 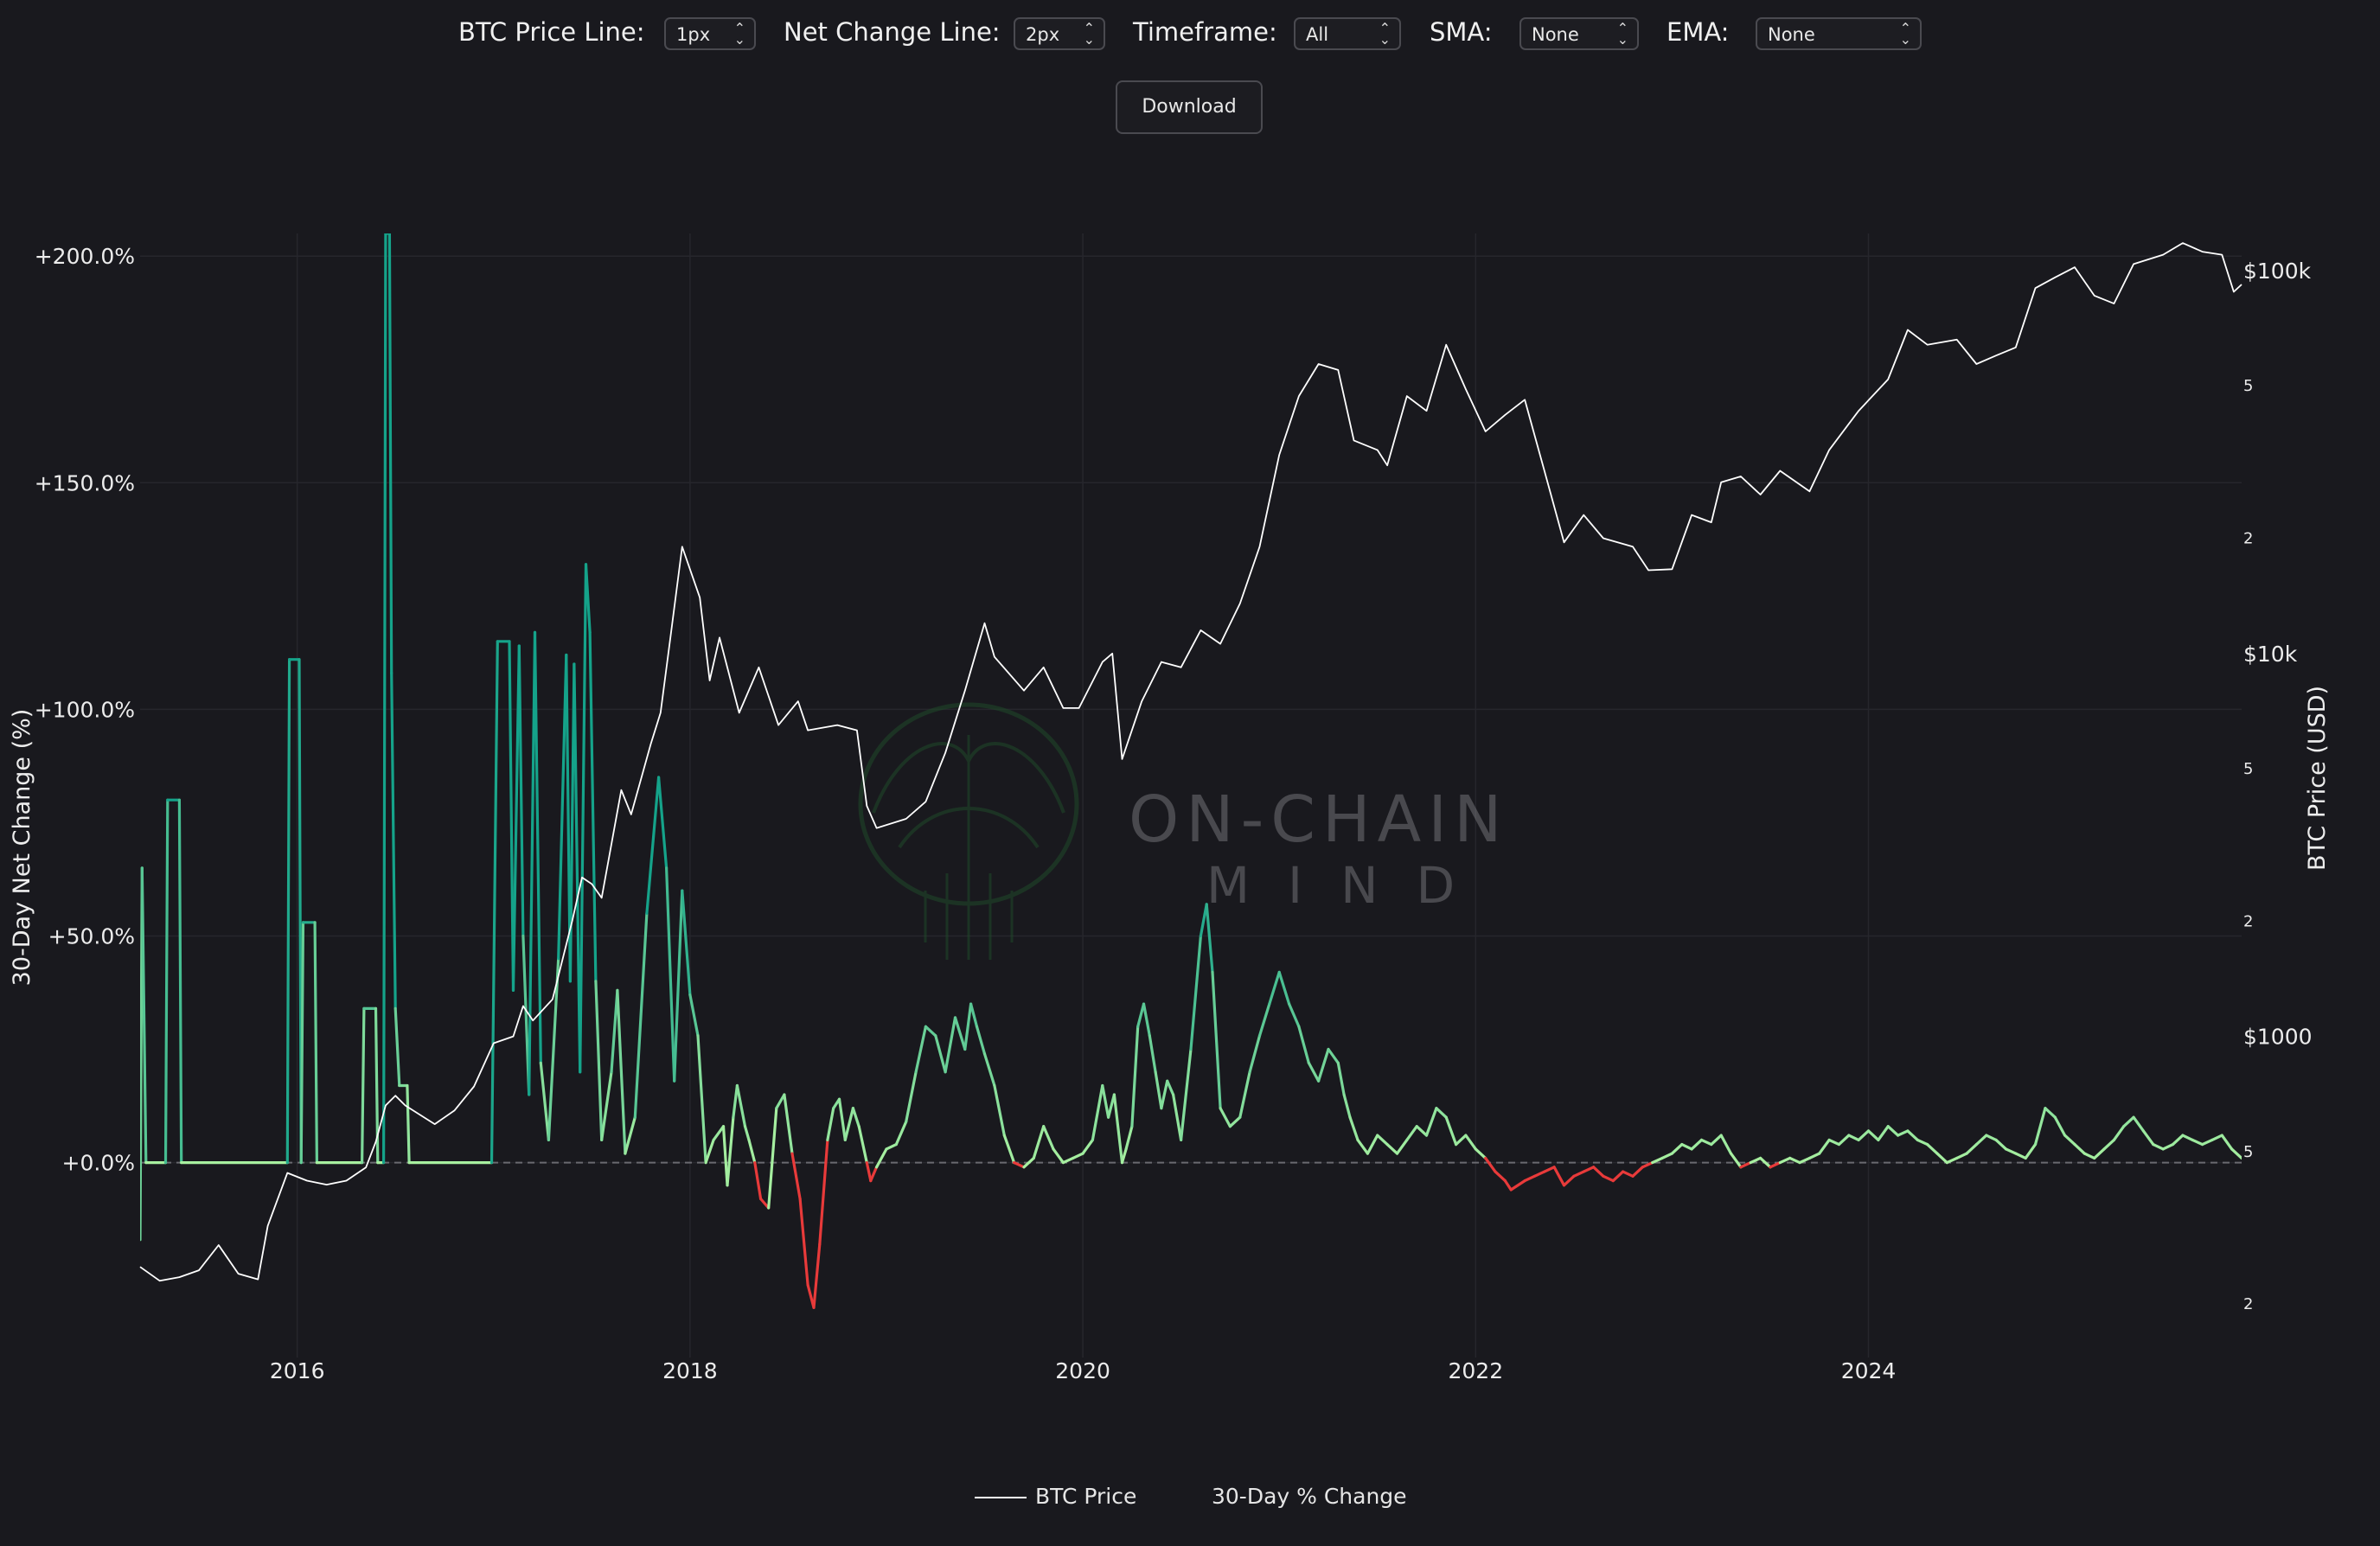 I want to click on timeframe-value: All, so click(x=1317, y=34).